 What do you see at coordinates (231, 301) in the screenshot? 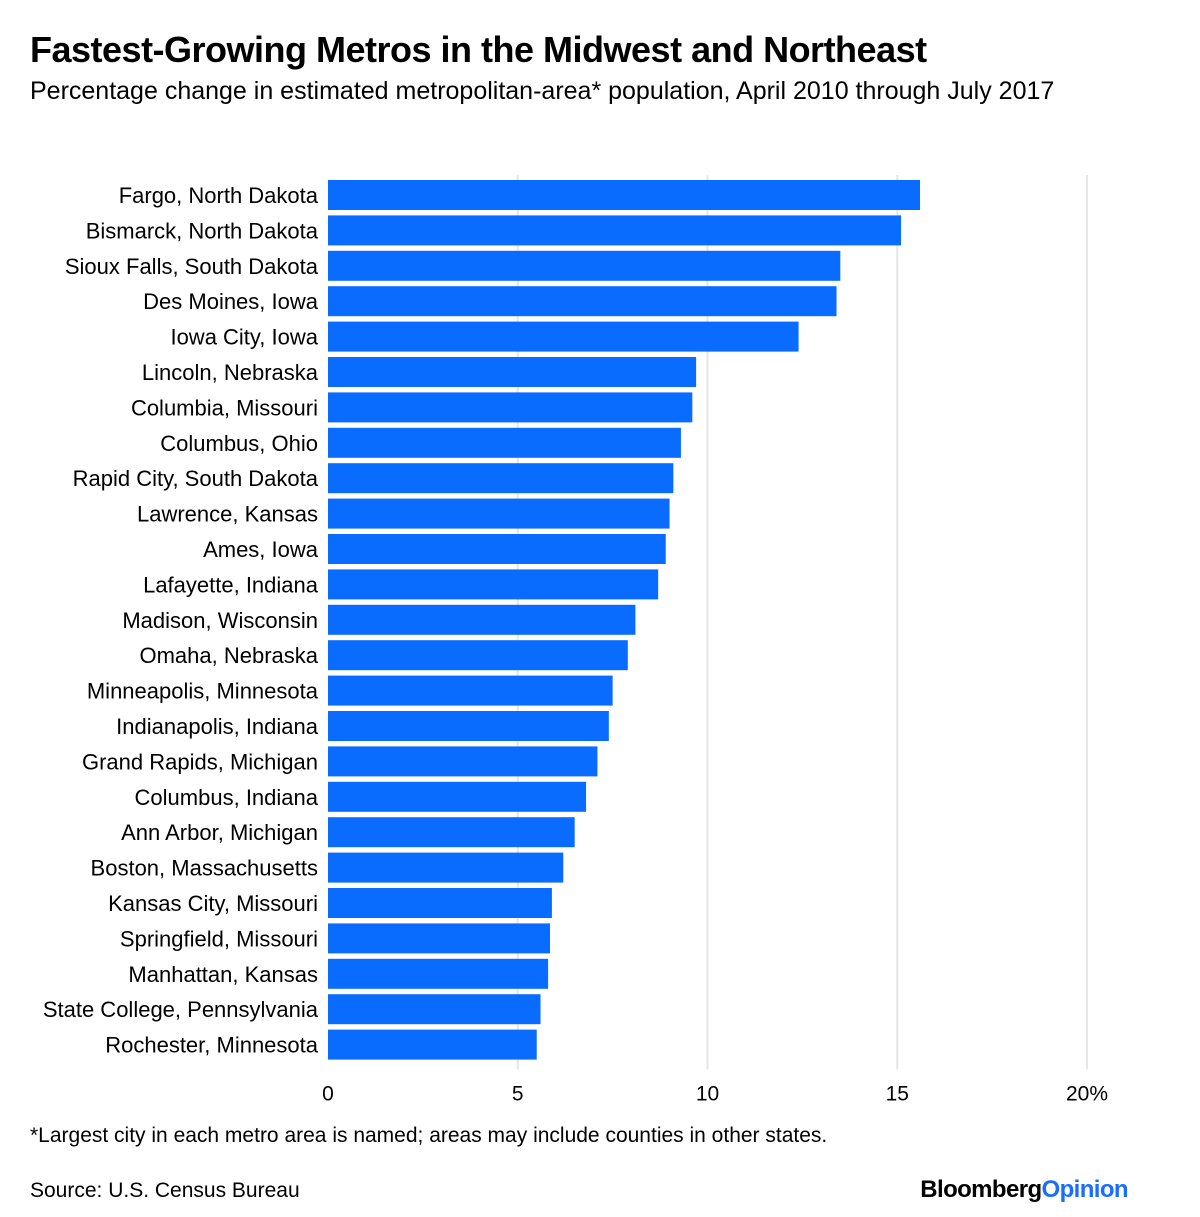
I see `category-label: Des Moines, Iowa` at bounding box center [231, 301].